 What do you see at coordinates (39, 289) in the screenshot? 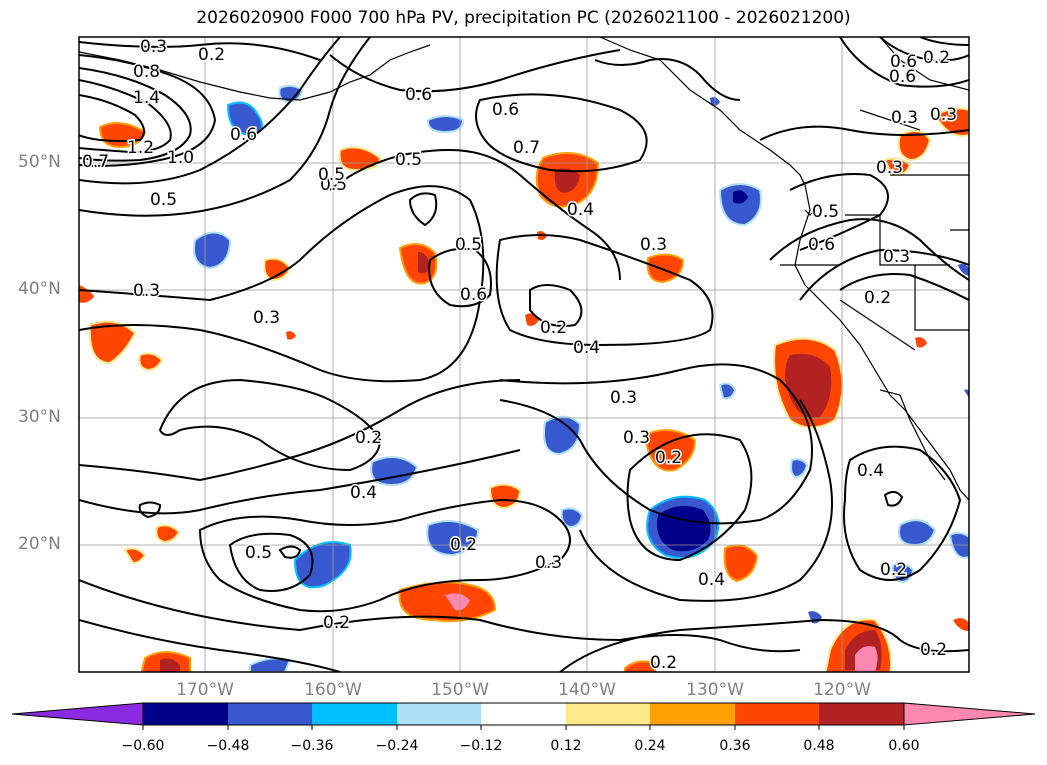
I see `latitude-label: 40°N` at bounding box center [39, 289].